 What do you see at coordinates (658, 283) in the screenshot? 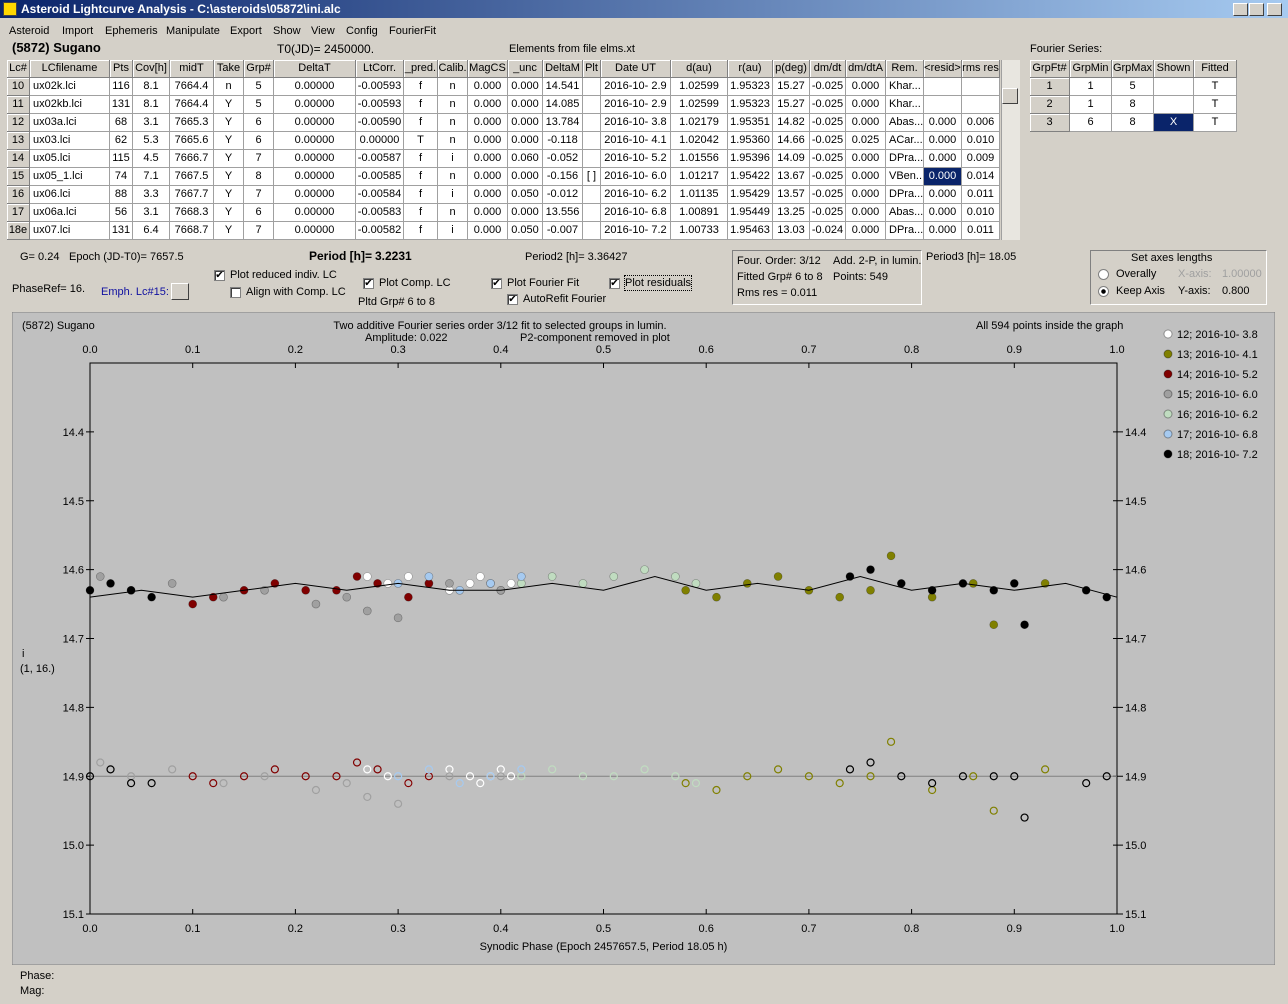
I see `checkbox-label: Plot residuals` at bounding box center [658, 283].